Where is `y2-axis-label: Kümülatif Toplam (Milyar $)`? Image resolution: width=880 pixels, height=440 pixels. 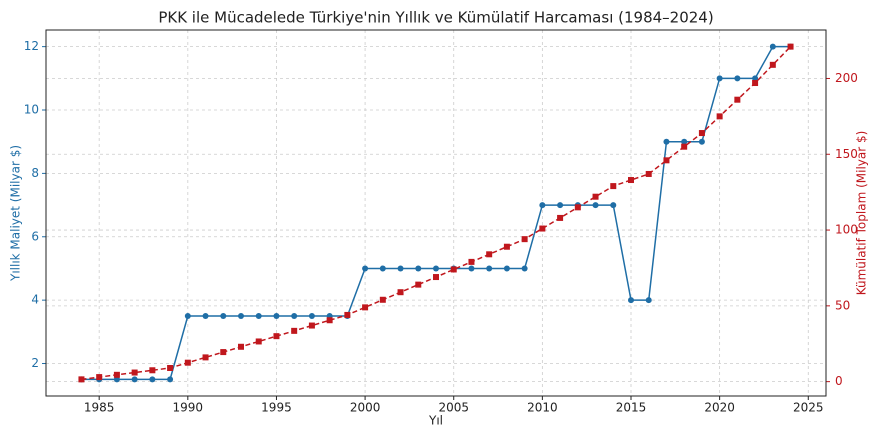 y2-axis-label: Kümülatif Toplam (Milyar $) is located at coordinates (862, 213).